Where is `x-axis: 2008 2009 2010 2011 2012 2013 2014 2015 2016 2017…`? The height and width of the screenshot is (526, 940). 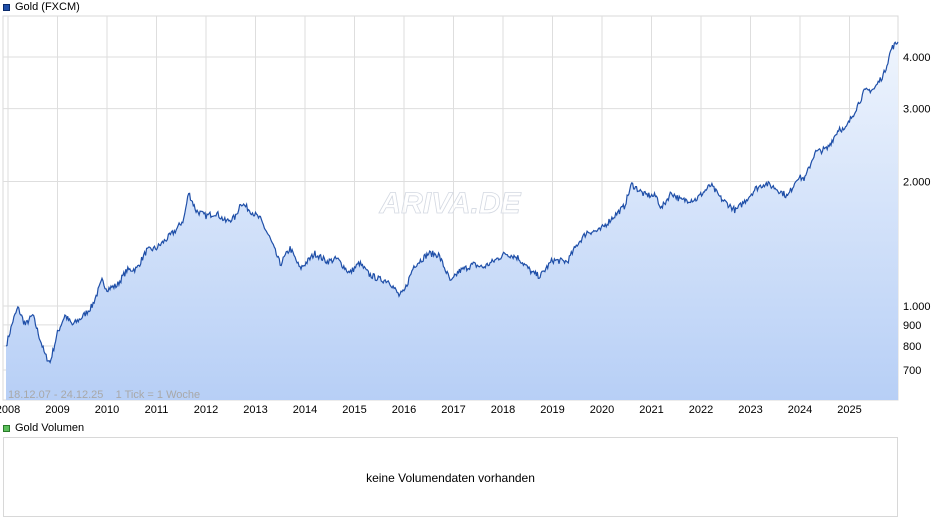
x-axis: 2008 2009 2010 2011 2012 2013 2014 2015 2016 2017… is located at coordinates (431, 410).